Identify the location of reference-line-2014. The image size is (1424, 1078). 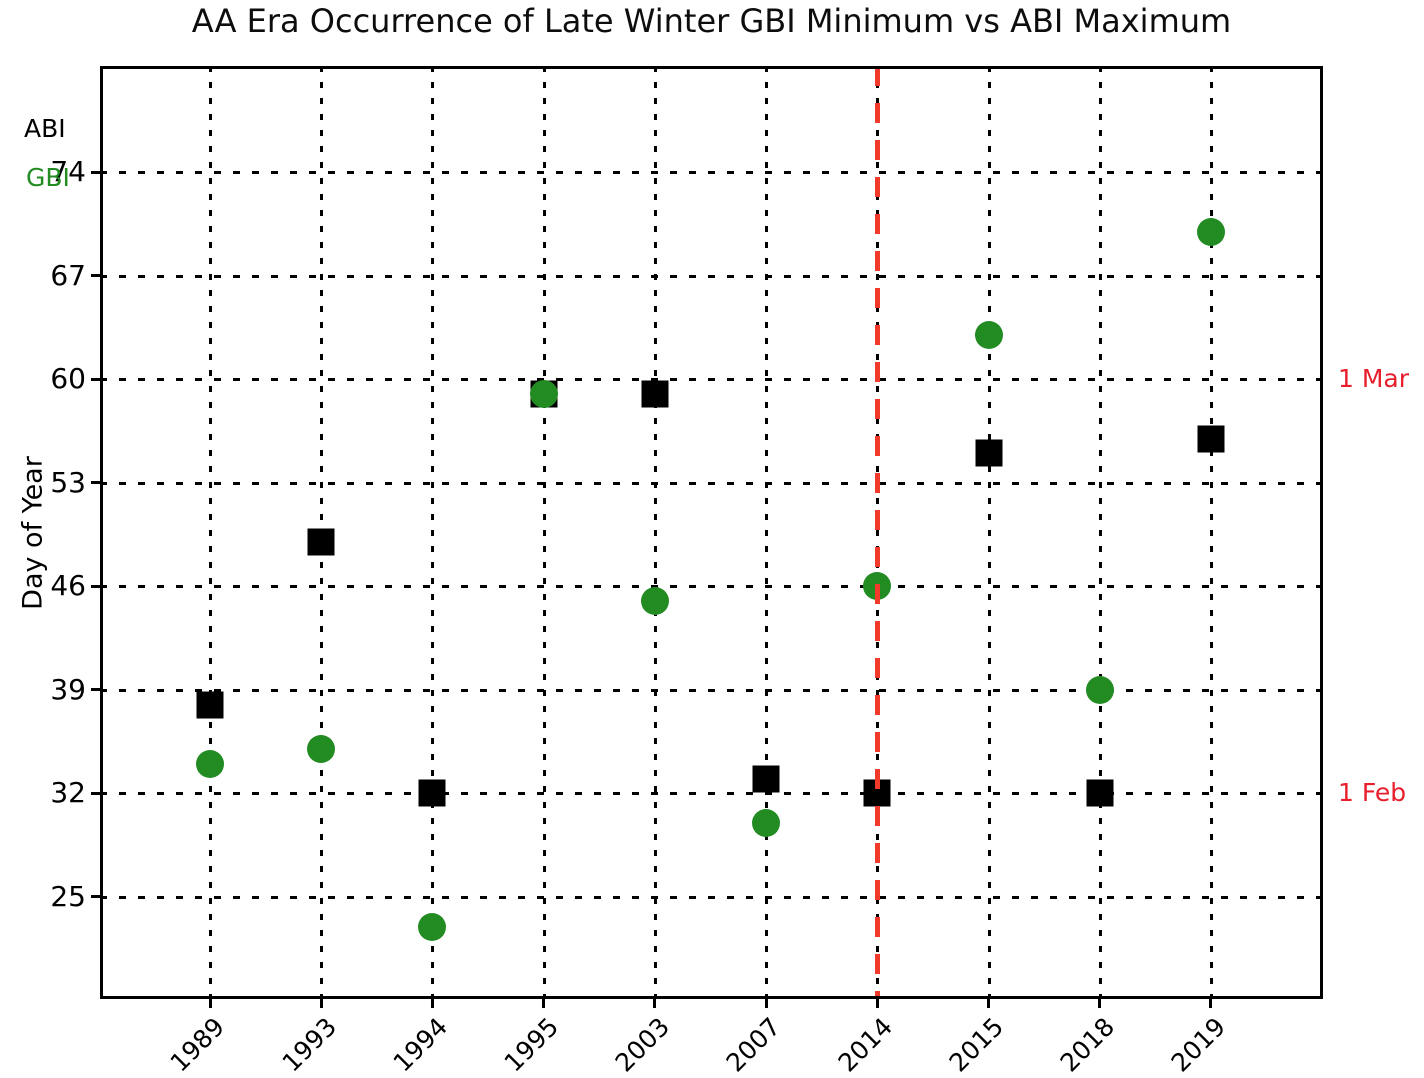
(877, 532).